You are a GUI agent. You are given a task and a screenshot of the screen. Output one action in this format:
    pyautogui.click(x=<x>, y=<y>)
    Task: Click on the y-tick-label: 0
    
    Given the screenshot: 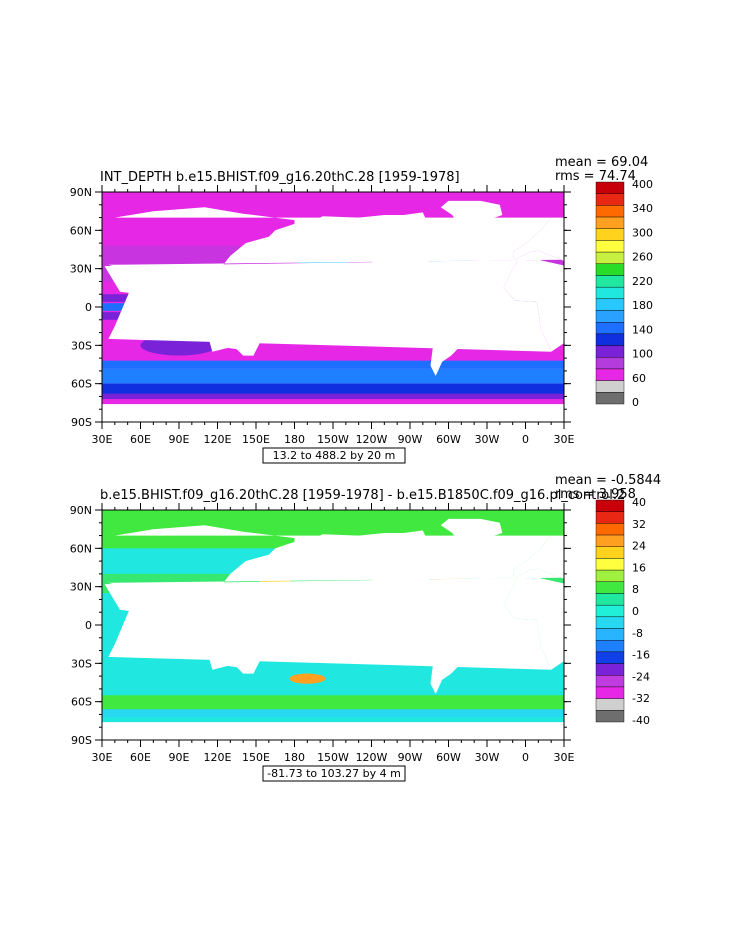 What is the action you would take?
    pyautogui.click(x=88, y=625)
    